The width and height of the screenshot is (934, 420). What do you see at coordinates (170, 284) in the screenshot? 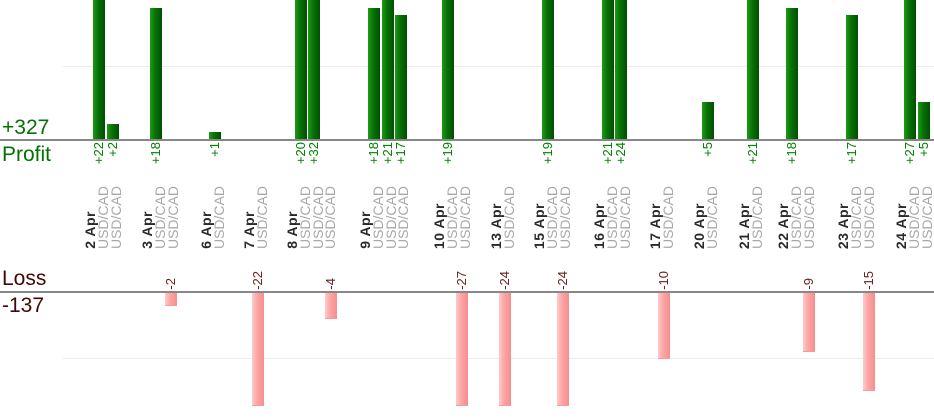
I see `loss-value-label: -2` at bounding box center [170, 284].